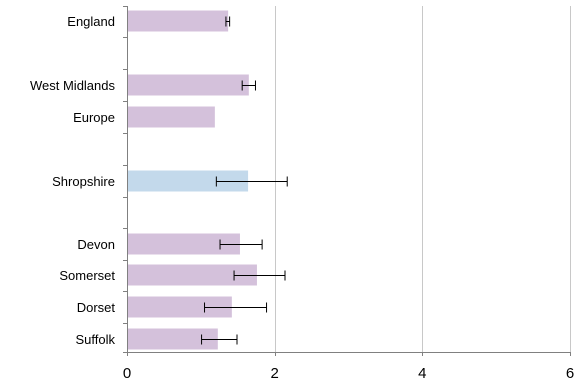 The height and width of the screenshot is (392, 587). Describe the element at coordinates (87, 275) in the screenshot. I see `category-label-somerset: Somerset` at that location.